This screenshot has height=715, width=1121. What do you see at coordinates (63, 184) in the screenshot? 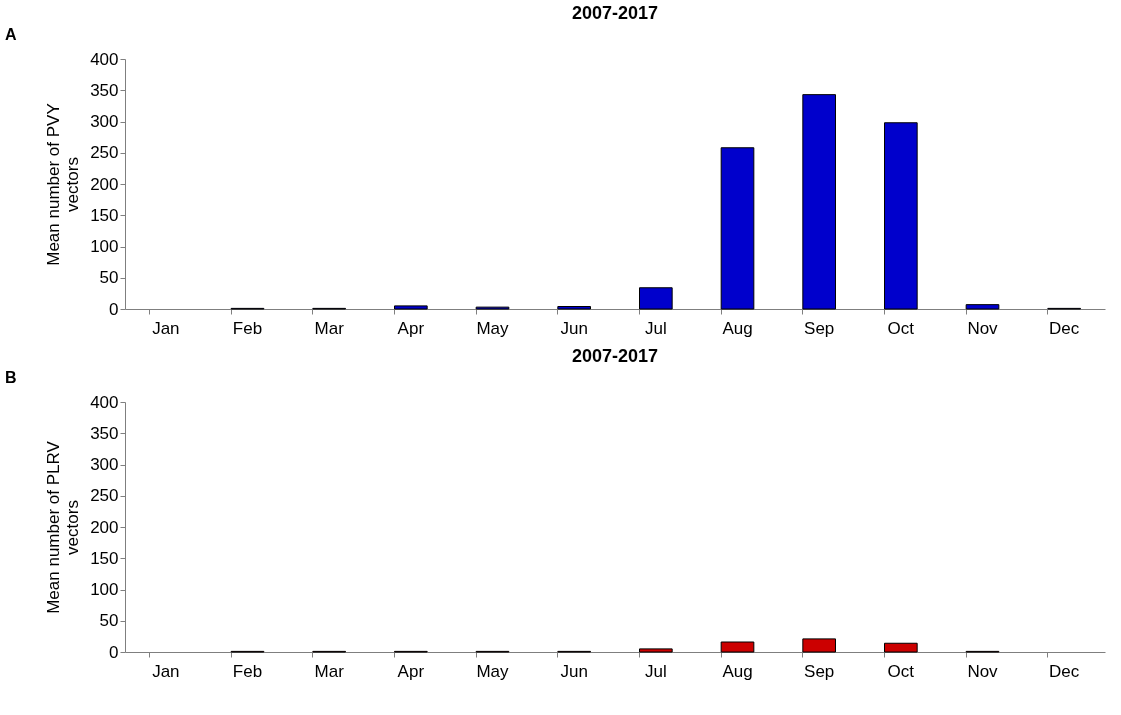
I see `y-axis-title: Mean number of PVY vectors` at bounding box center [63, 184].